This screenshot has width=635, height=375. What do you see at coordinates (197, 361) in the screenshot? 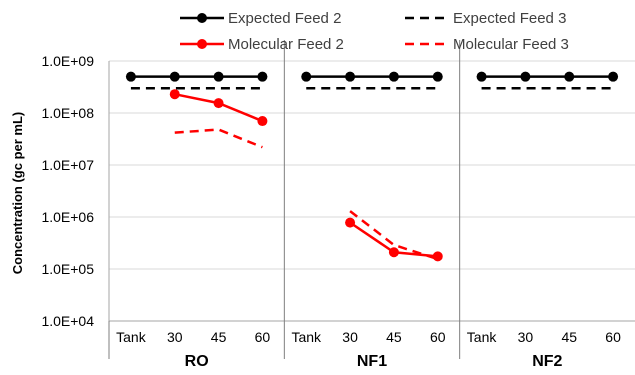
I see `x-group-label: RO` at bounding box center [197, 361].